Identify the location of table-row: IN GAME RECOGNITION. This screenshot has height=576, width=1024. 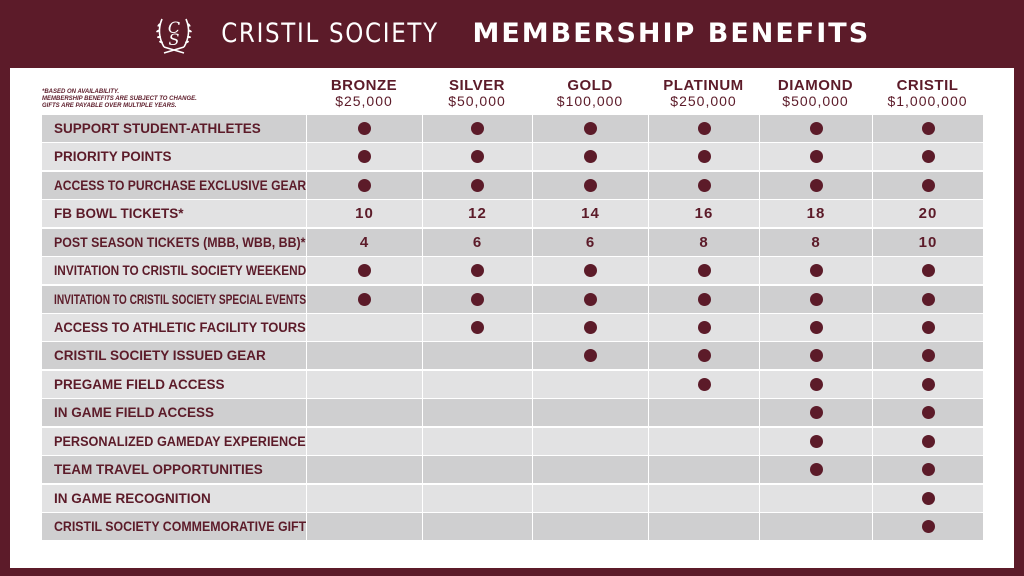
(512, 498).